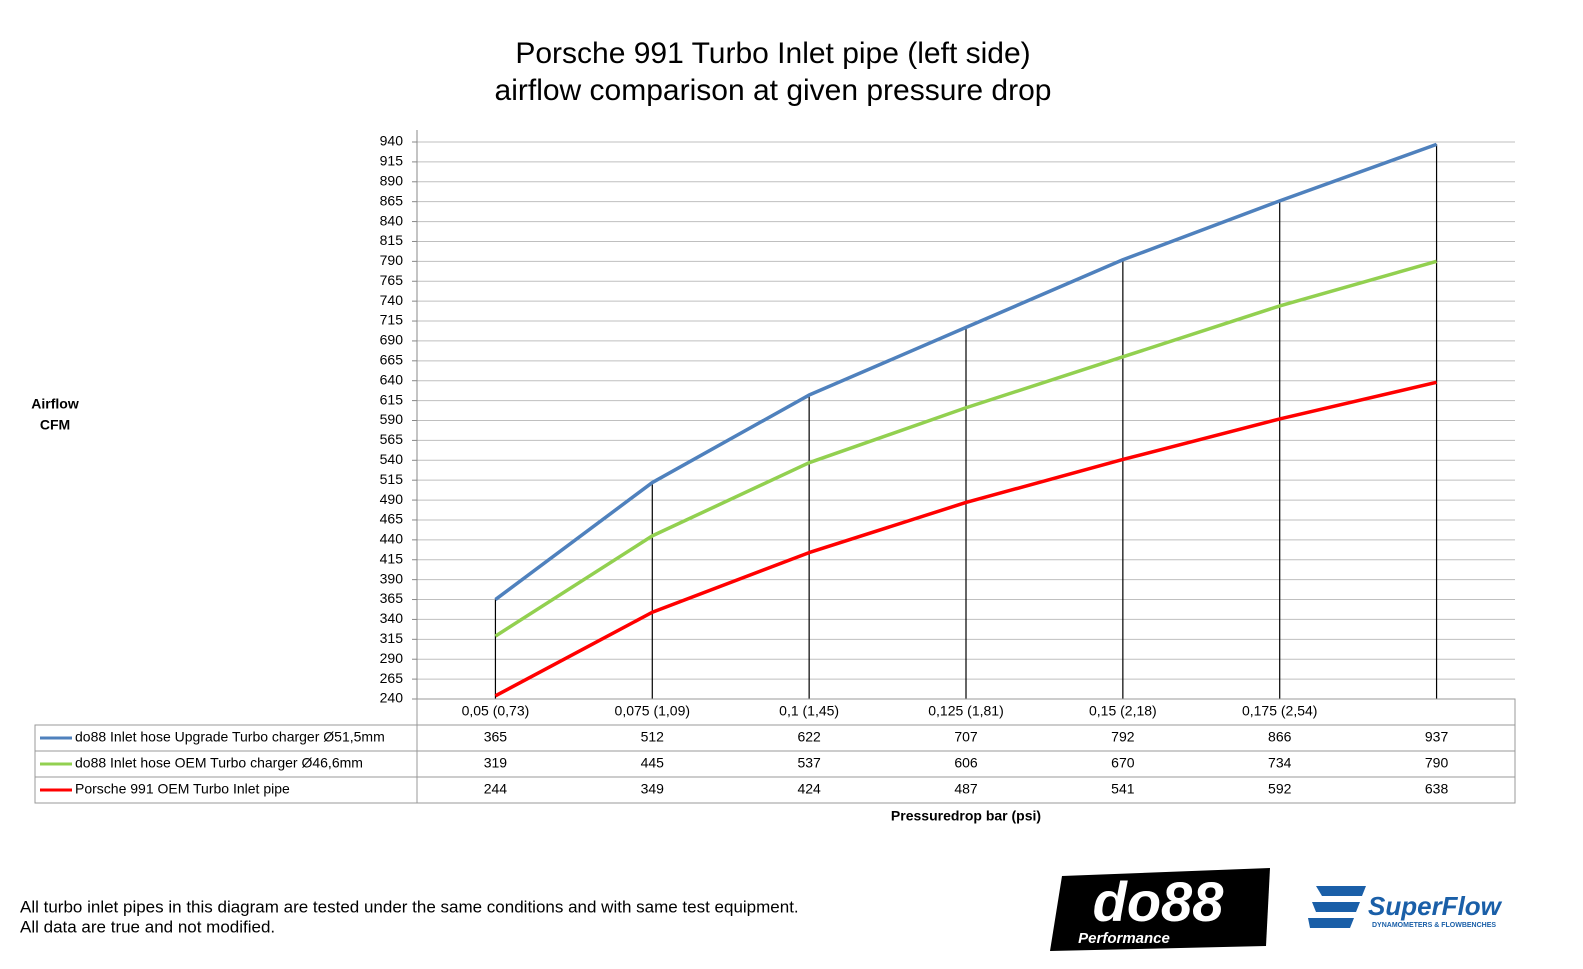 Image resolution: width=1583 pixels, height=969 pixels. Describe the element at coordinates (809, 789) in the screenshot. I see `data-label: 424` at that location.